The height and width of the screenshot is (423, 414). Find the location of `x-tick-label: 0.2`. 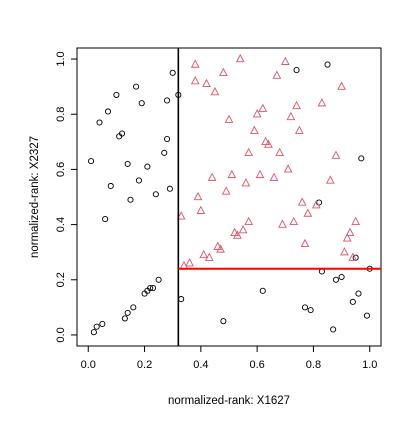

x-tick-label: 0.2 is located at coordinates (144, 365).